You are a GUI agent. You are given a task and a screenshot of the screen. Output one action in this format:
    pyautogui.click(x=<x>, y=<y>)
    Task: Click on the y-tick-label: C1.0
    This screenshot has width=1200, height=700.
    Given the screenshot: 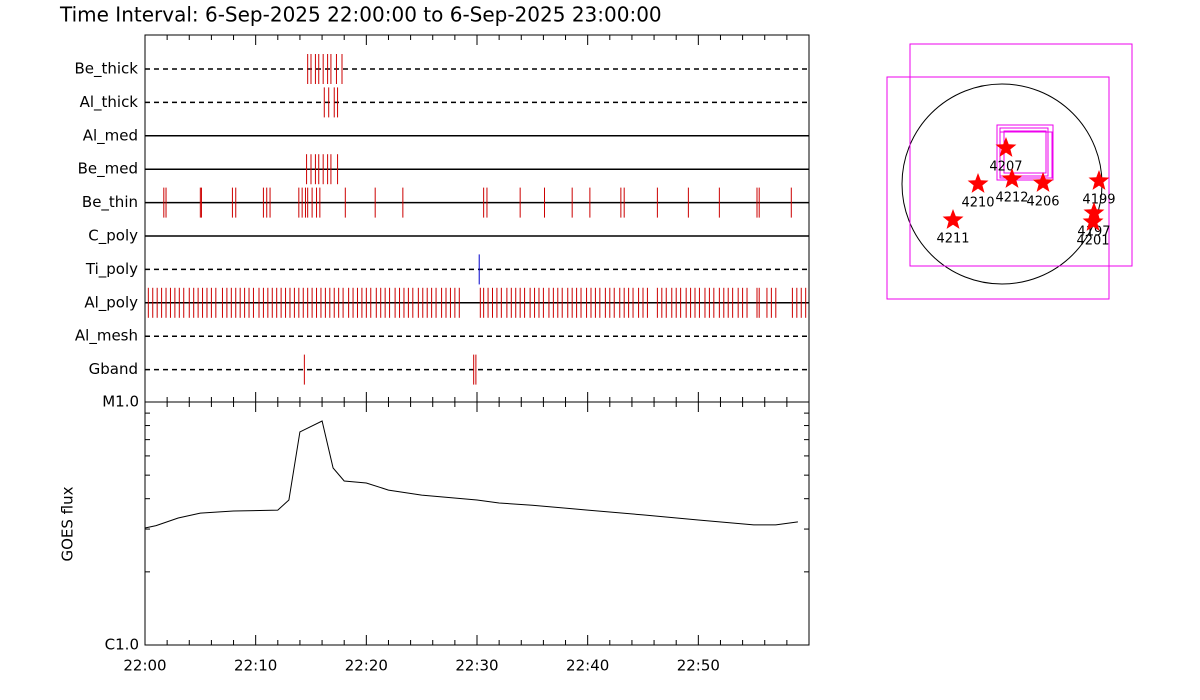 What is the action you would take?
    pyautogui.click(x=122, y=645)
    